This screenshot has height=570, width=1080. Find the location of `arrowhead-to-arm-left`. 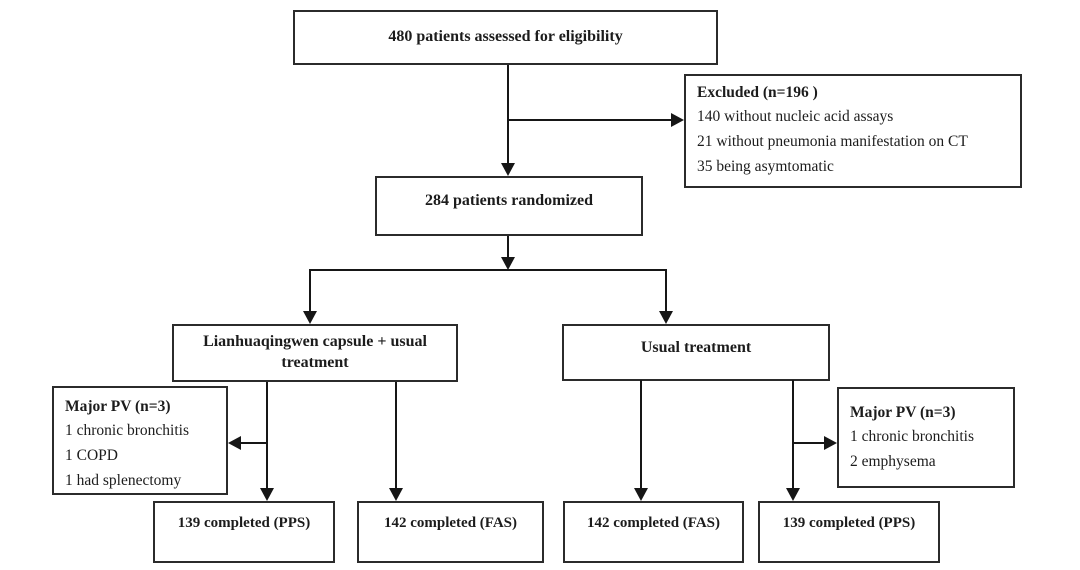

arrowhead-to-arm-left is located at coordinates (310, 317).